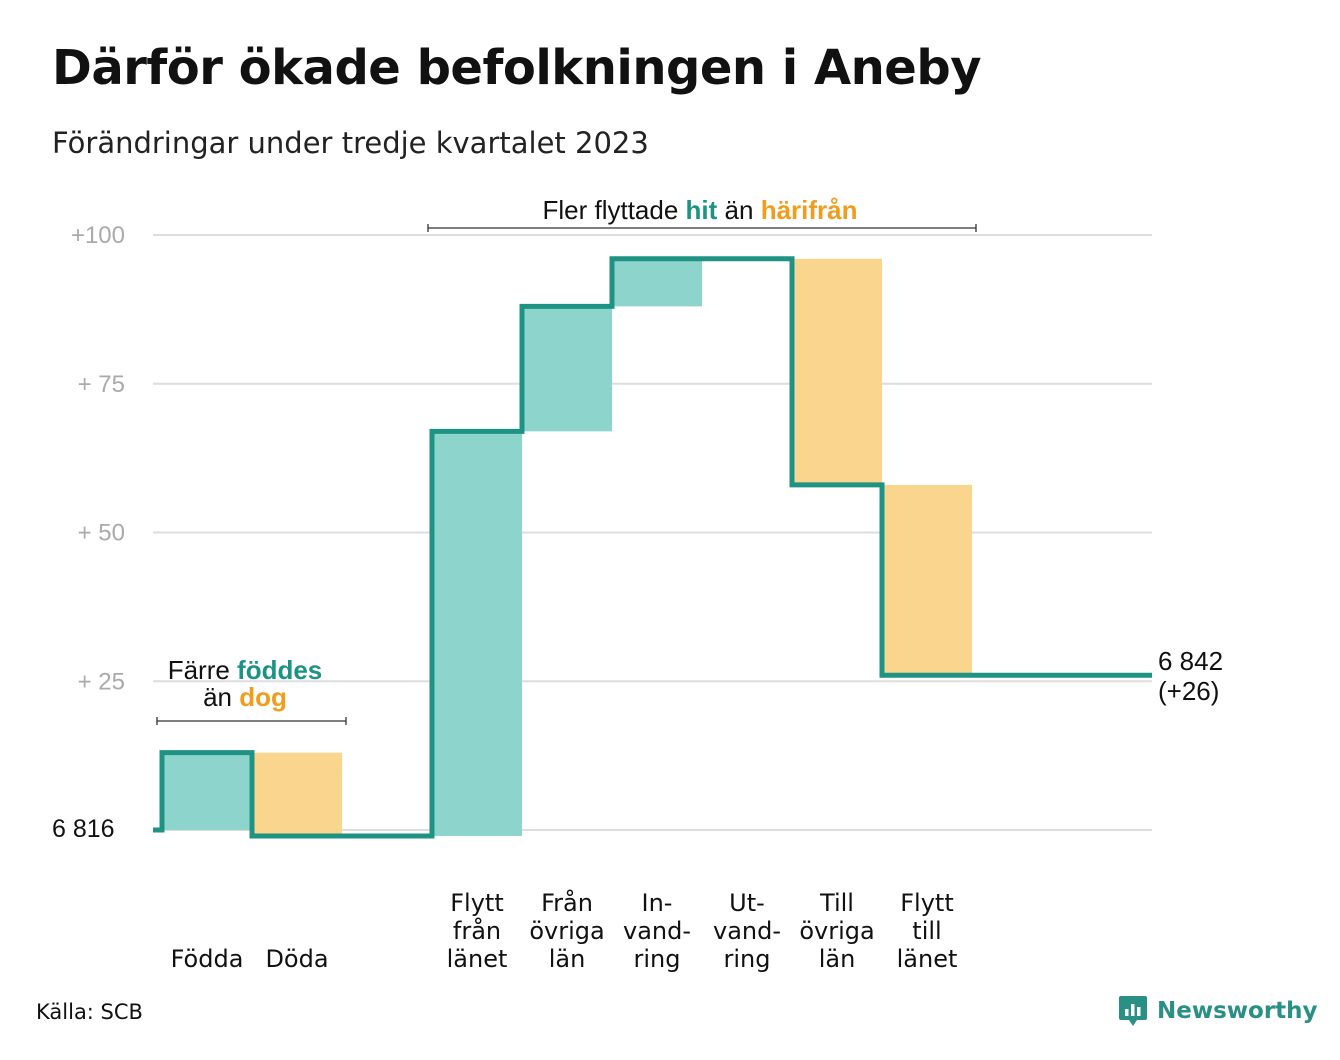 Image resolution: width=1340 pixels, height=1060 pixels. I want to click on births-annotation: Färre föddes än dog, so click(251, 690).